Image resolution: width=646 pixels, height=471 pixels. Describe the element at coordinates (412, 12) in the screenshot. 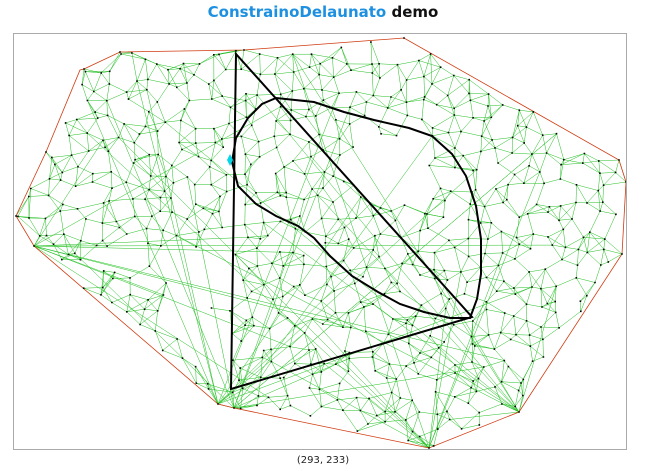

I see `title-rest: demo` at that location.